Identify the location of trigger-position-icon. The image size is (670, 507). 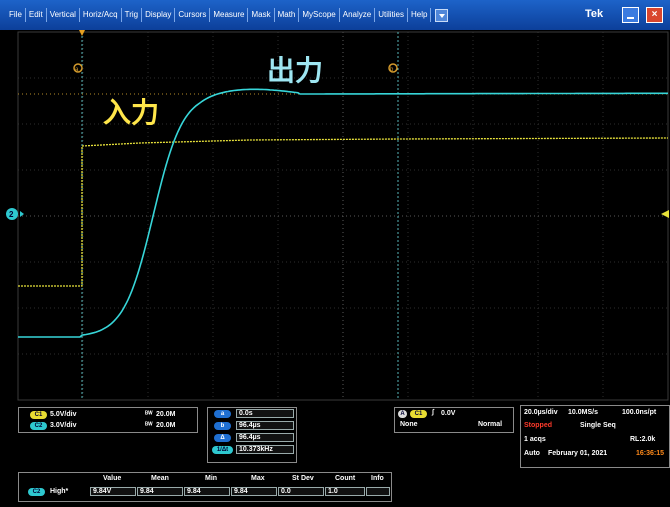
(82, 33).